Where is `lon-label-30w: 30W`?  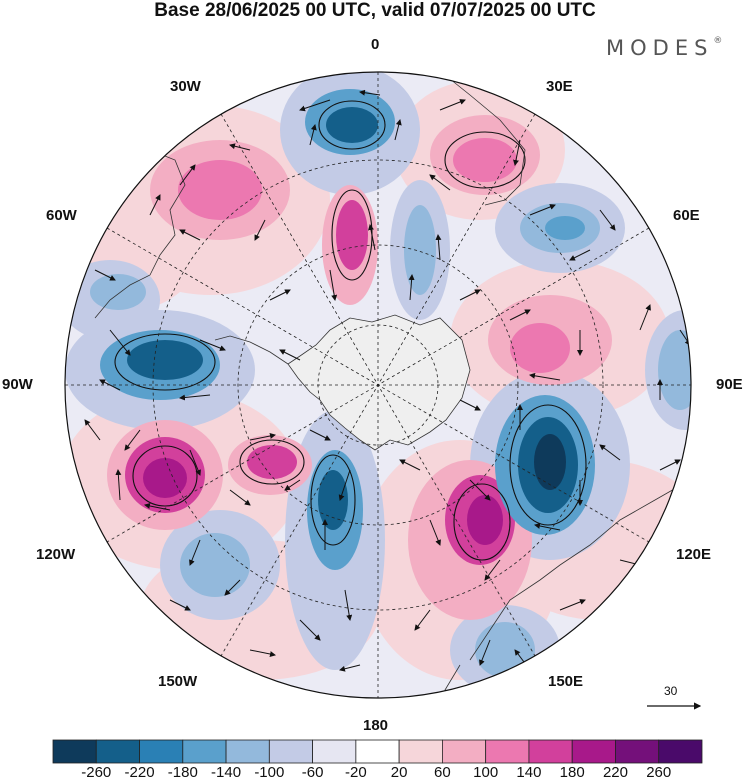
lon-label-30w: 30W is located at coordinates (185, 86).